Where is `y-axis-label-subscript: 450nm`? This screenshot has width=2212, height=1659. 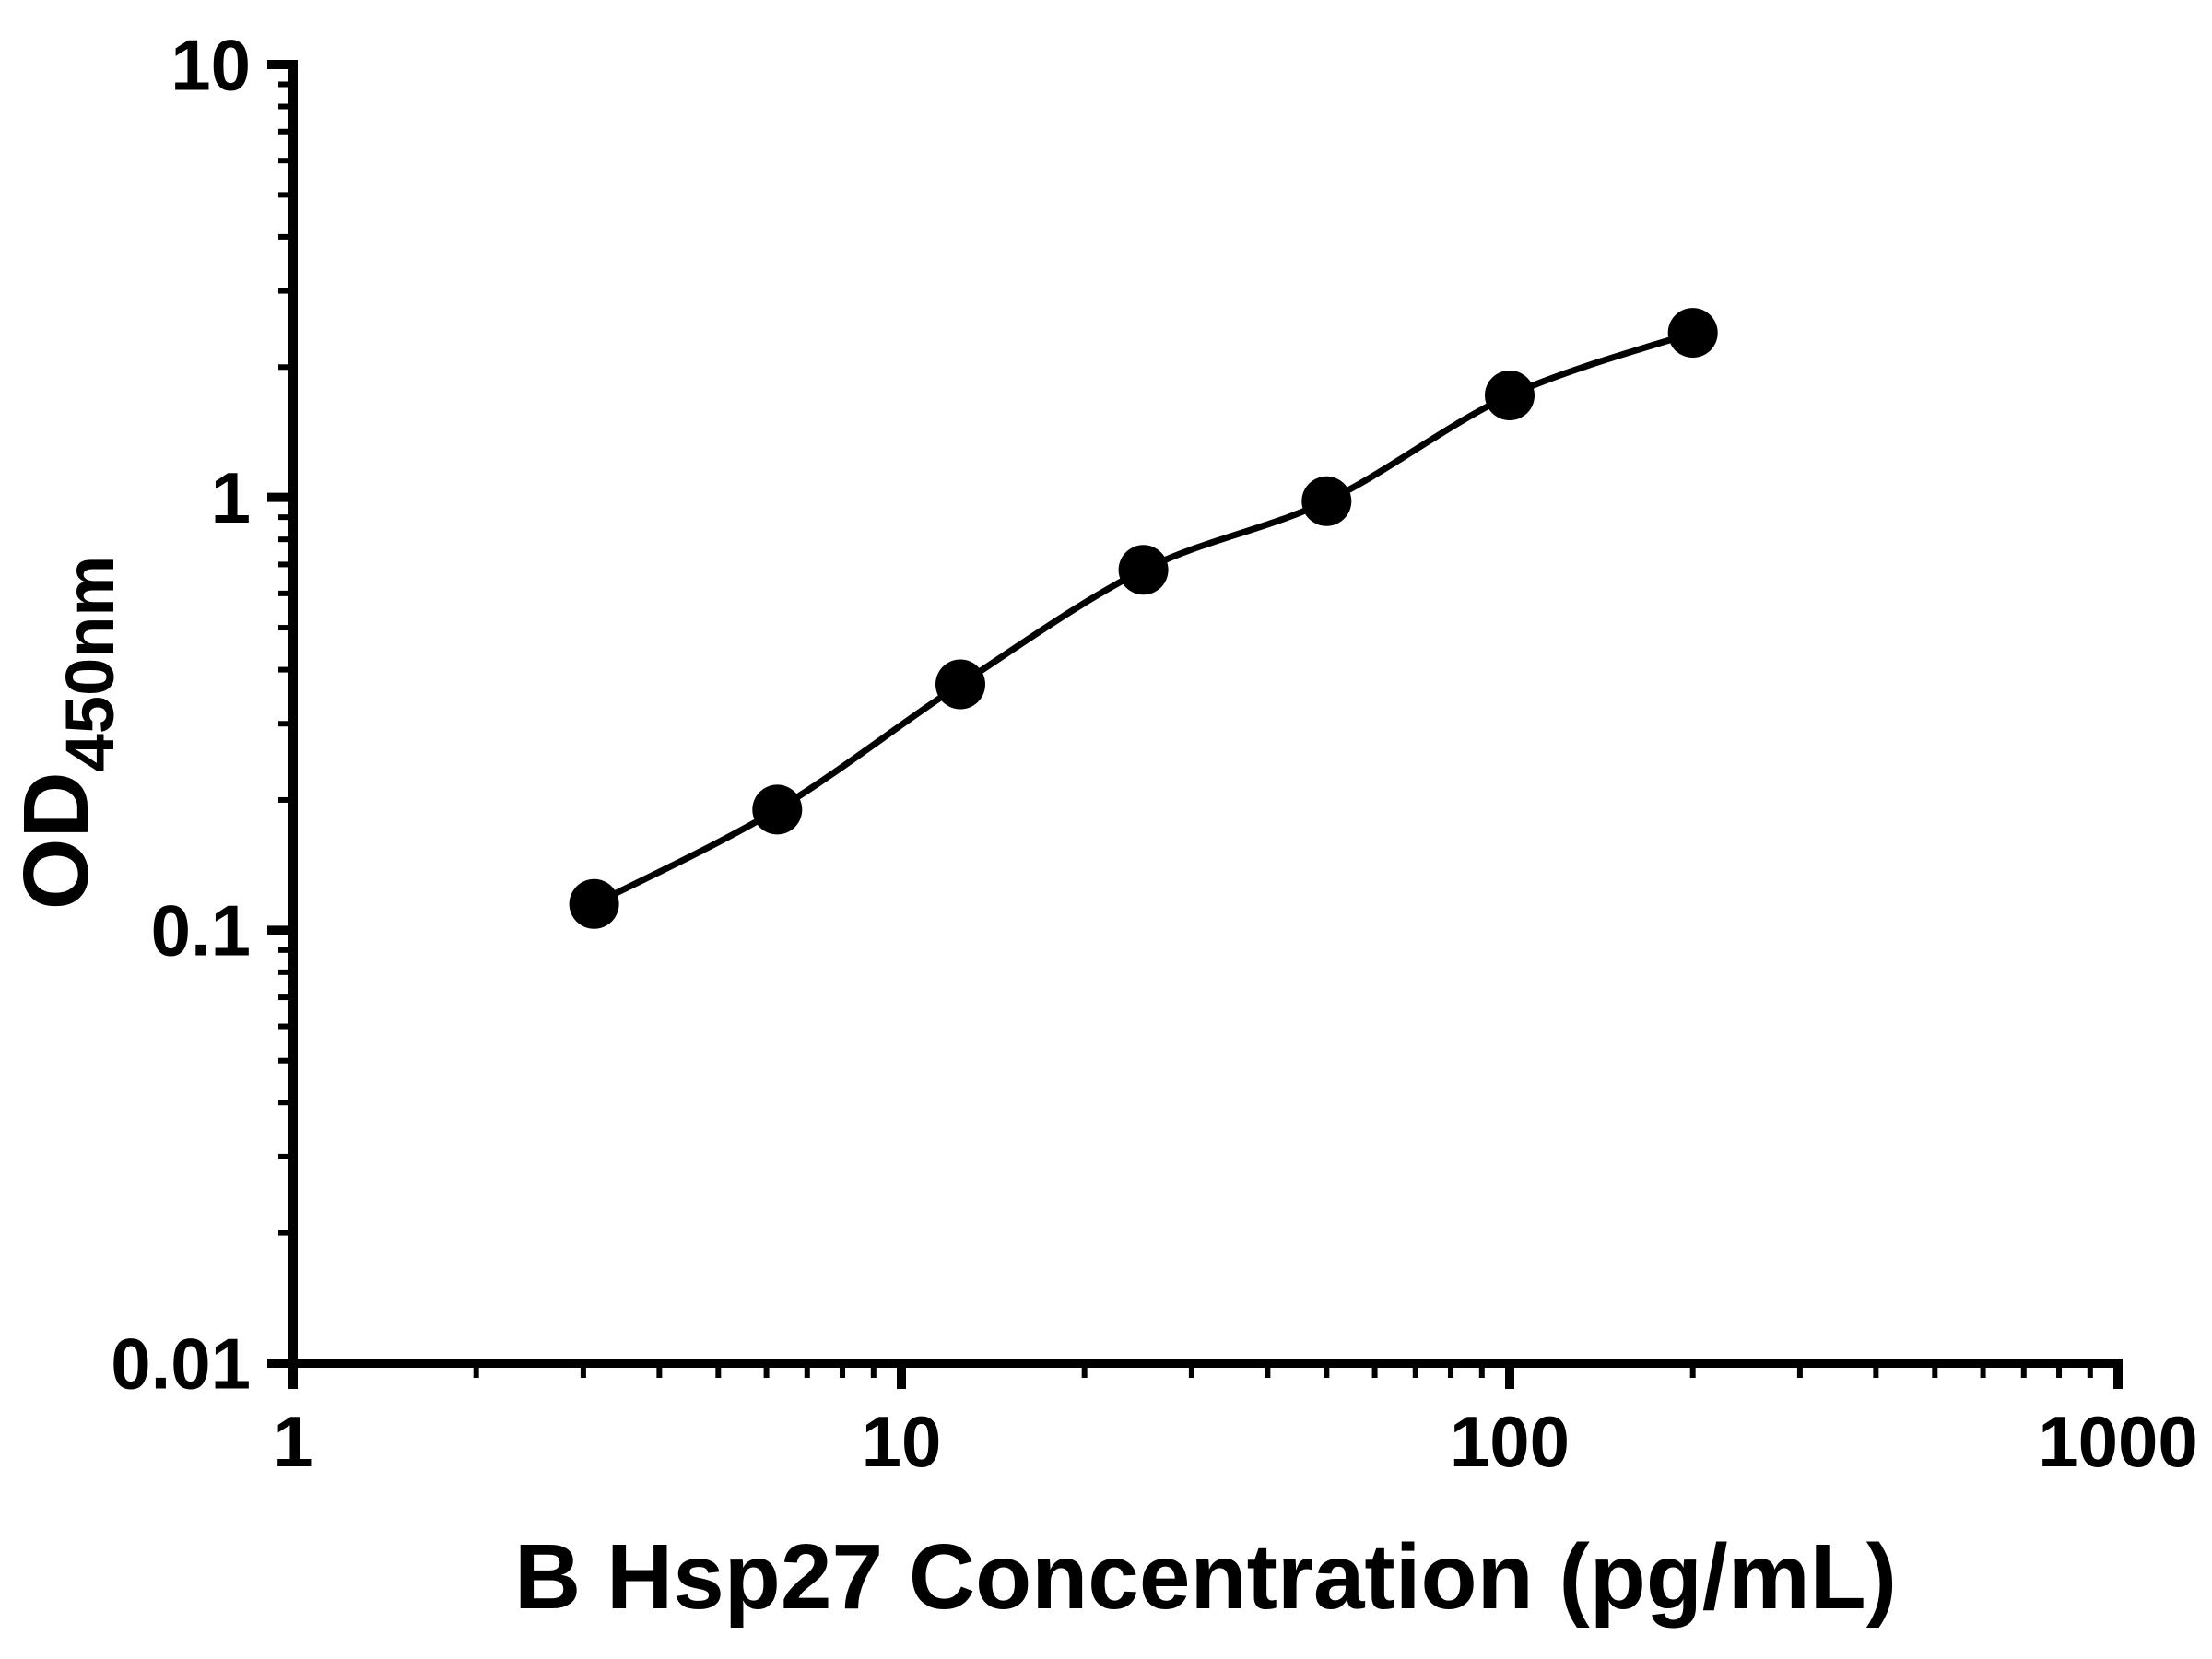
y-axis-label-subscript: 450nm is located at coordinates (90, 663).